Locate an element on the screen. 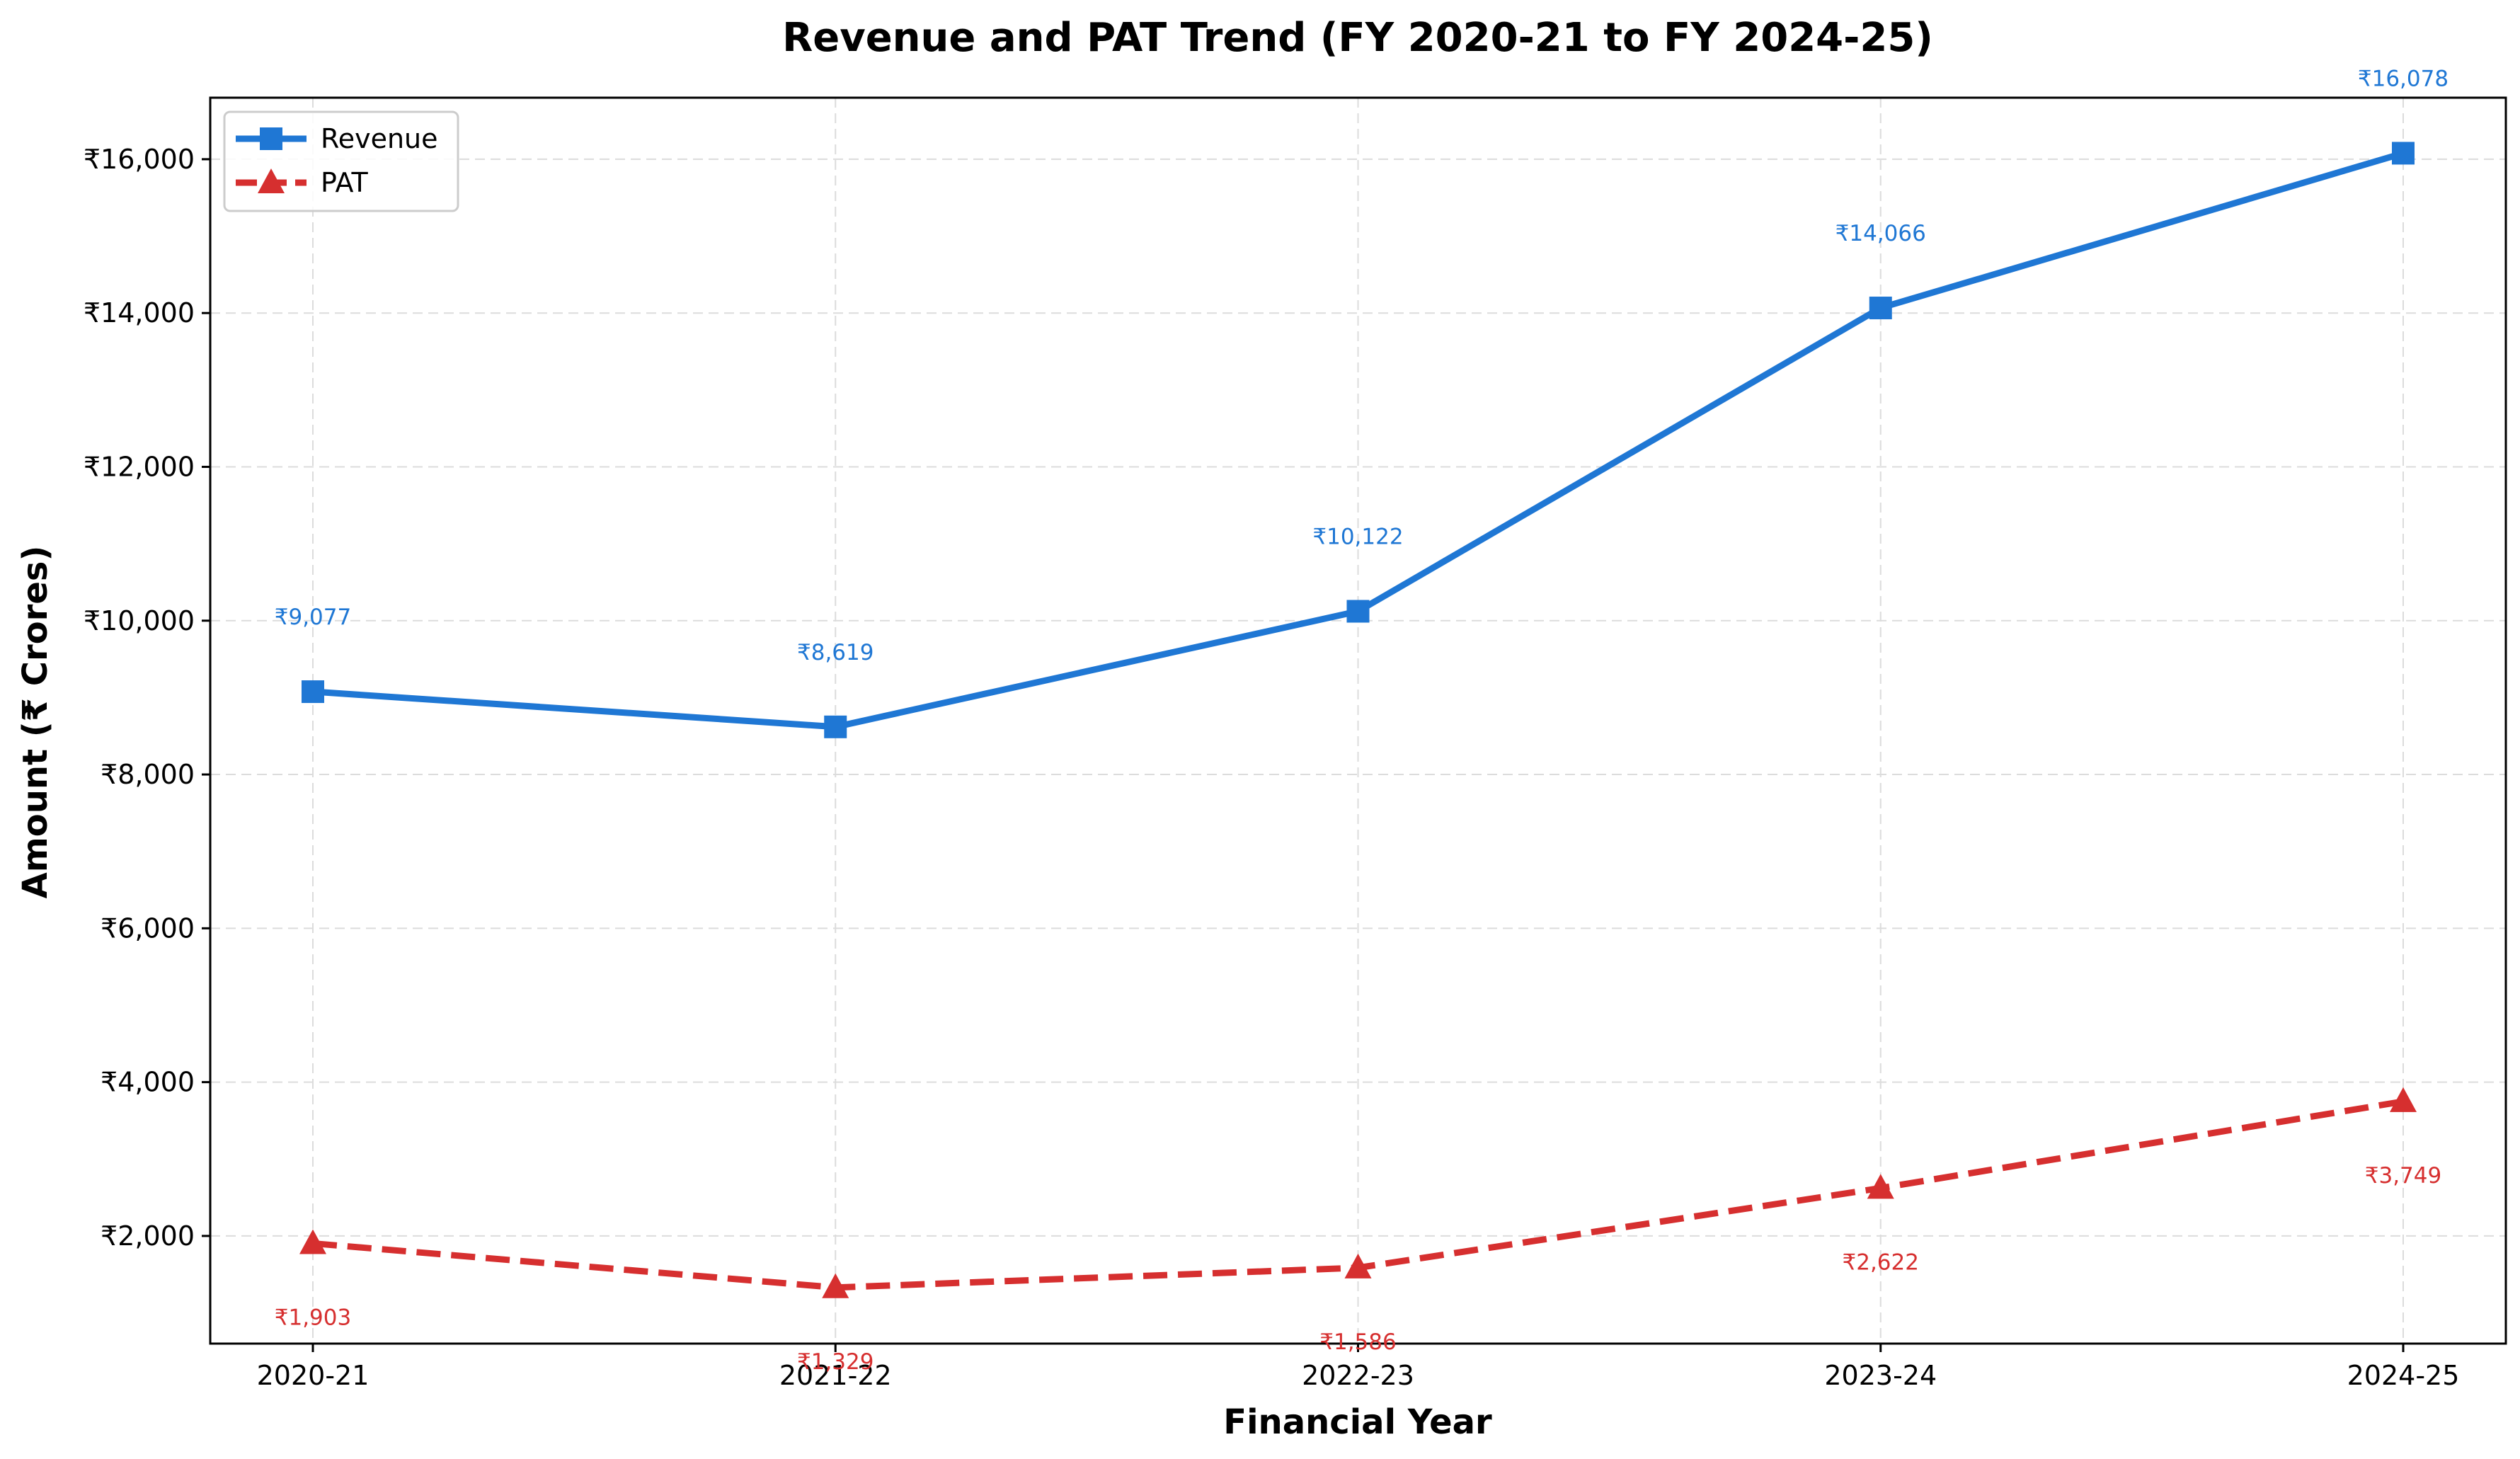 The width and height of the screenshot is (2520, 1459). y-tick-label: ₹6,000 is located at coordinates (148, 928).